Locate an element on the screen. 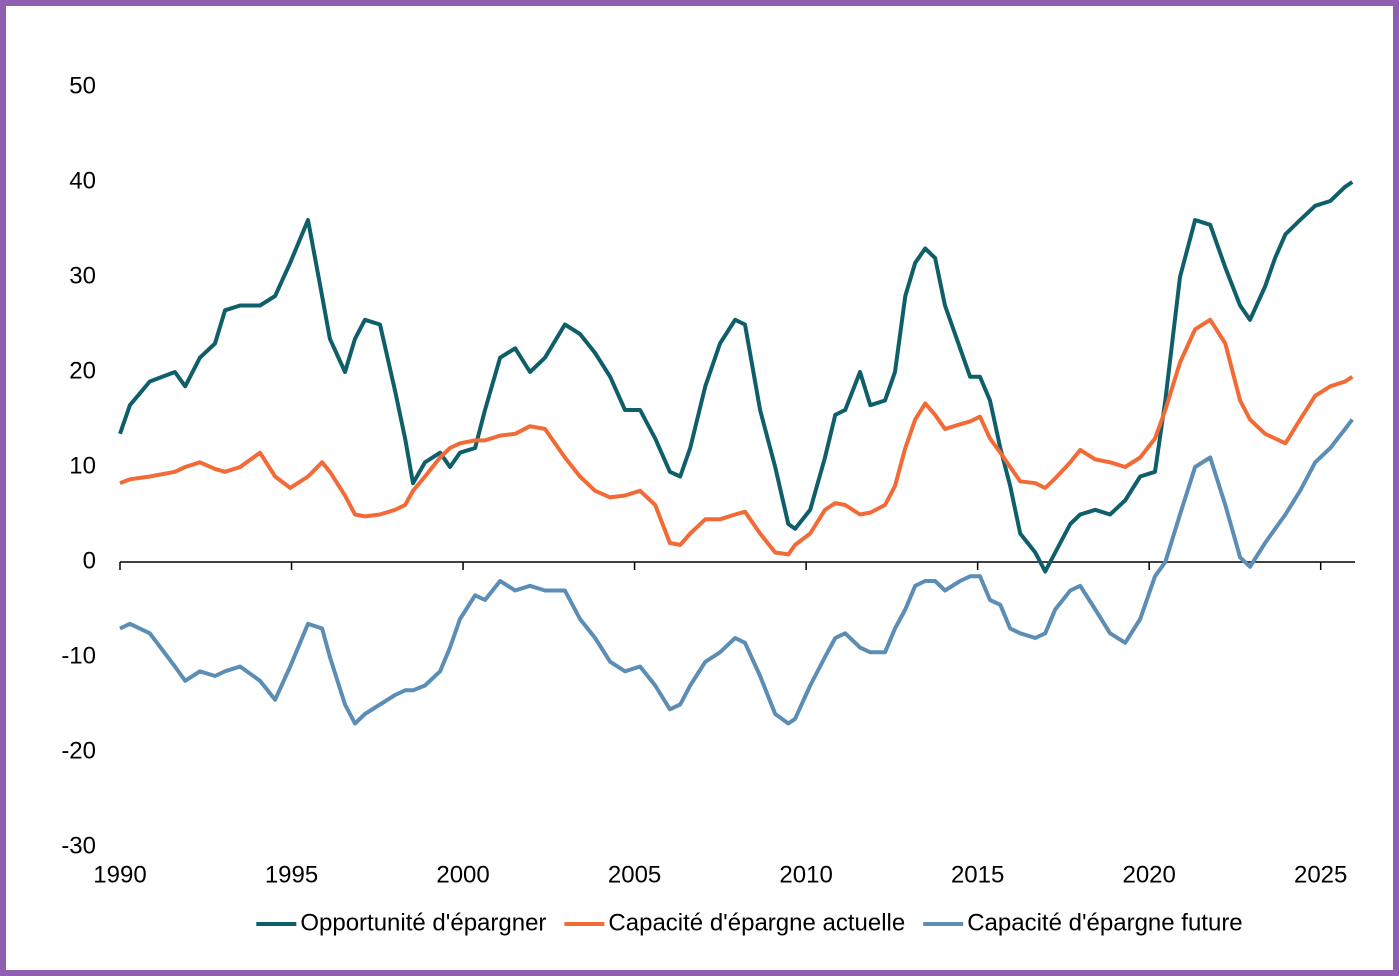 Image resolution: width=1399 pixels, height=976 pixels. x-tick-label: 2015 is located at coordinates (977, 874).